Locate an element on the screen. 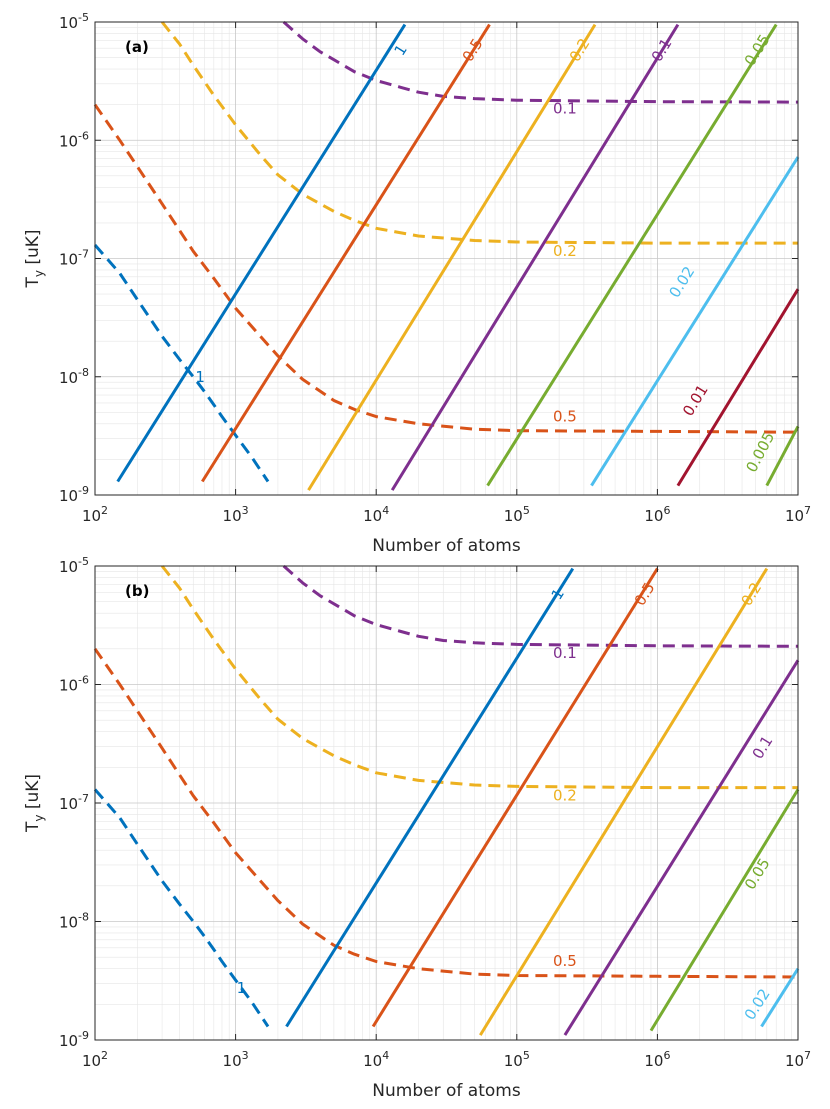 Image resolution: width=830 pixels, height=1109 pixels. panel-label: (b) is located at coordinates (137, 591).